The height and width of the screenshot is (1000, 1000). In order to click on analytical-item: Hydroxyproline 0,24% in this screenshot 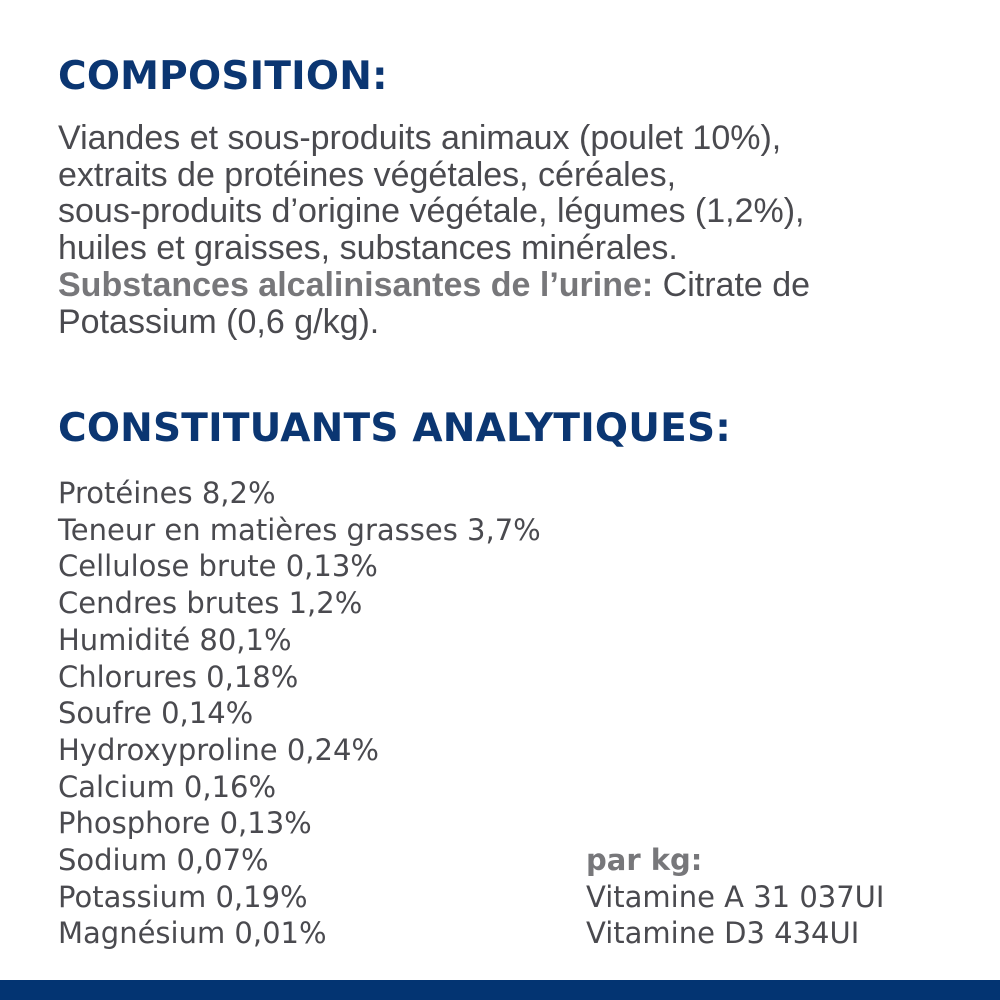, I will do `click(218, 749)`.